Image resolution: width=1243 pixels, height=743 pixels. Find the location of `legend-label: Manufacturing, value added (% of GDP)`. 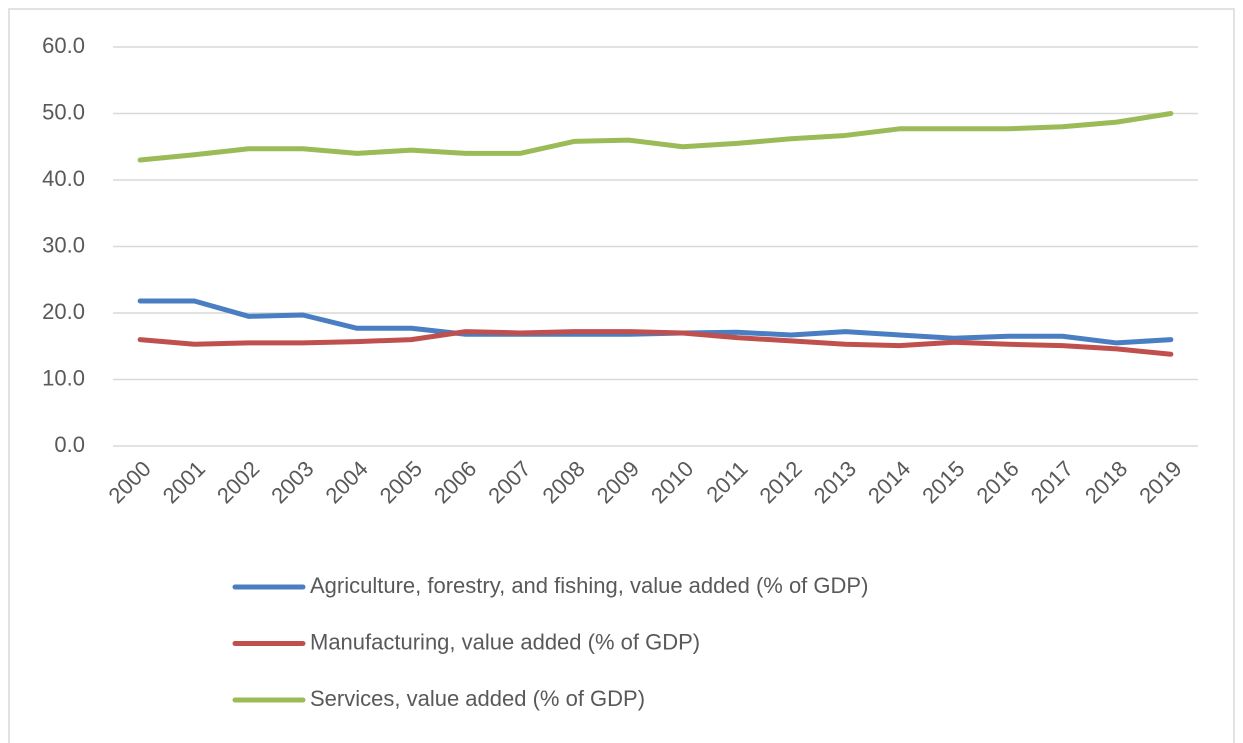

legend-label: Manufacturing, value added (% of GDP) is located at coordinates (505, 641).